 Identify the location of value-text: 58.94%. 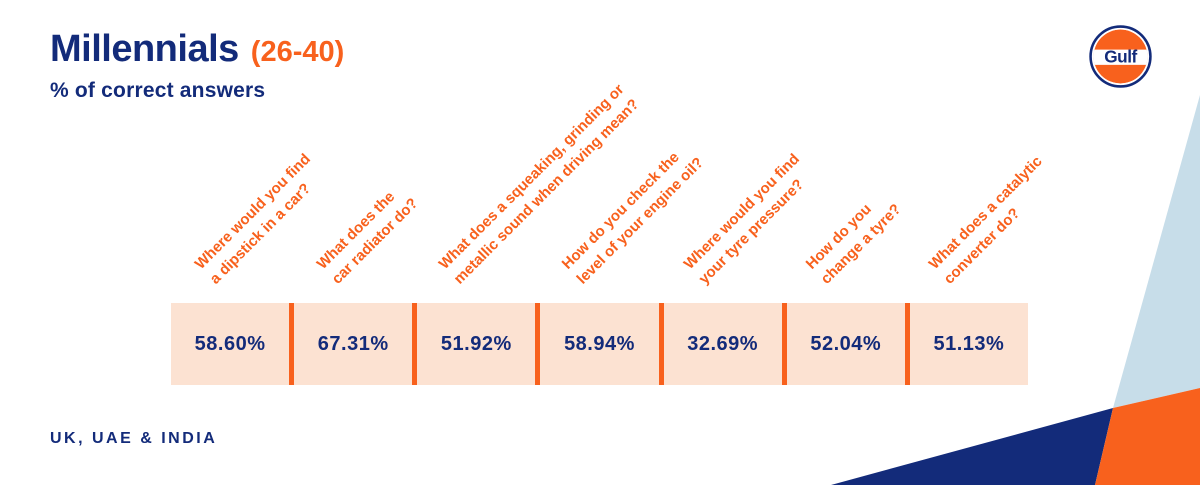
(599, 343).